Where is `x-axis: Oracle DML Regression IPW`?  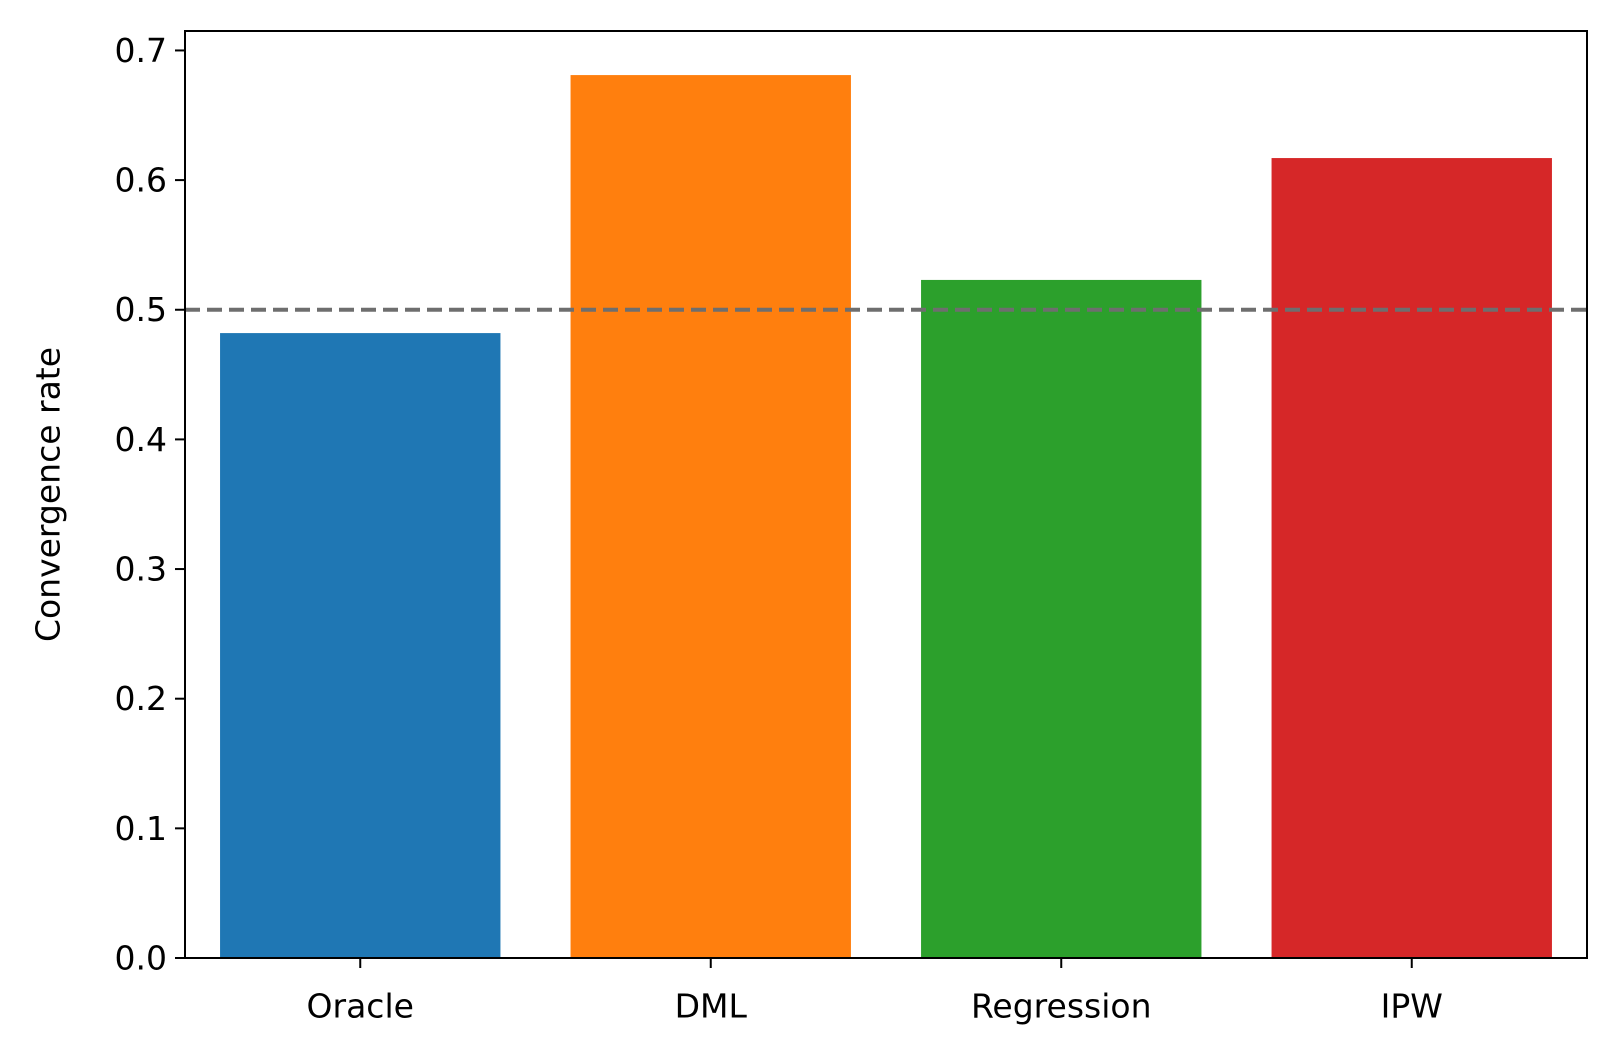
x-axis: Oracle DML Regression IPW is located at coordinates (875, 992).